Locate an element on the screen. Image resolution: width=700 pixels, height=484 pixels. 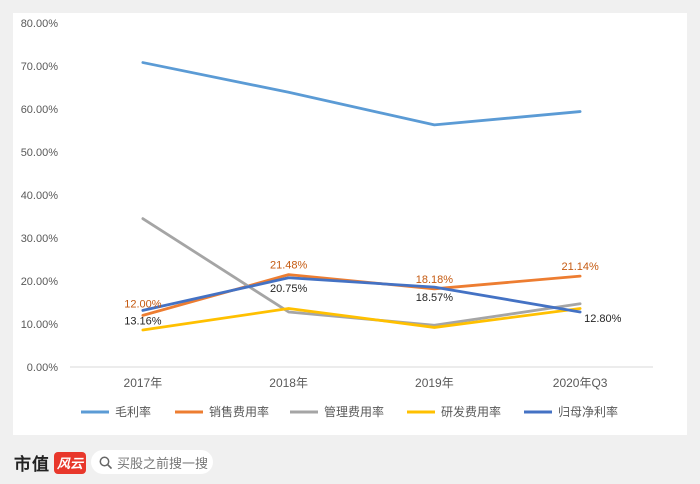
y-tick-label: 80.00% is located at coordinates (40, 24).